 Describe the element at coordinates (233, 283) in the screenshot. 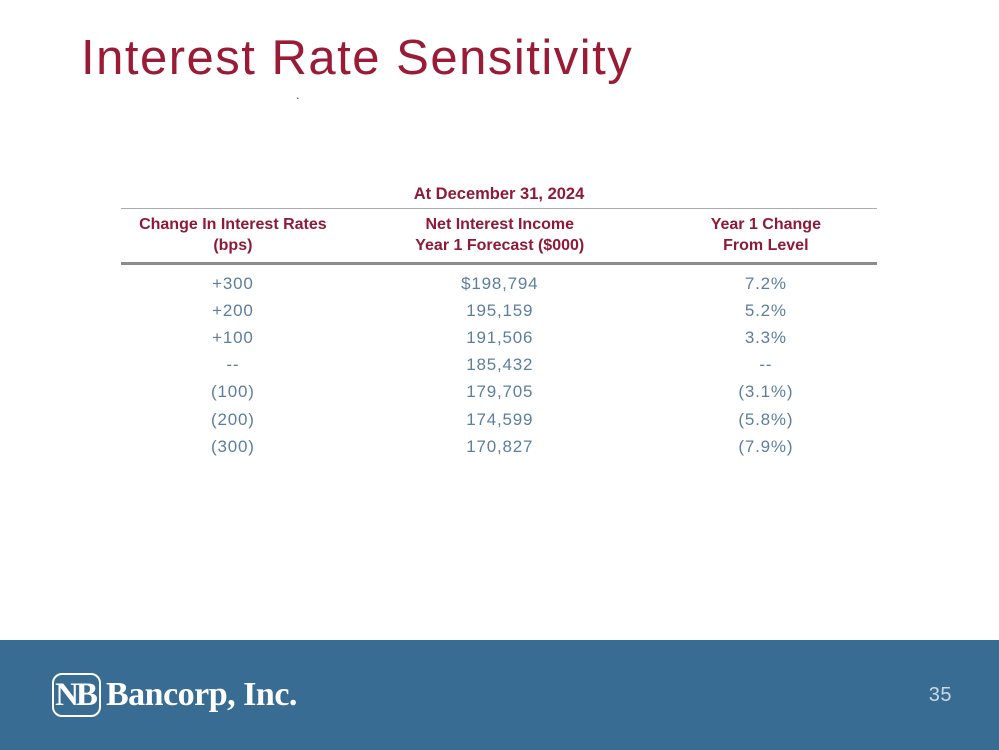

I see `cell-rate-change: +300` at that location.